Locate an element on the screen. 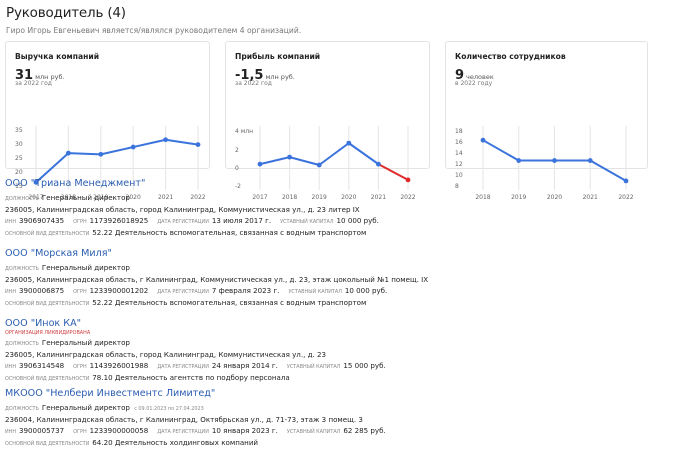 The width and height of the screenshot is (680, 466). profit-chart: 4 млн 2 0 -2 2017 2018 2019 2020 2021 2022 is located at coordinates (325, 163).